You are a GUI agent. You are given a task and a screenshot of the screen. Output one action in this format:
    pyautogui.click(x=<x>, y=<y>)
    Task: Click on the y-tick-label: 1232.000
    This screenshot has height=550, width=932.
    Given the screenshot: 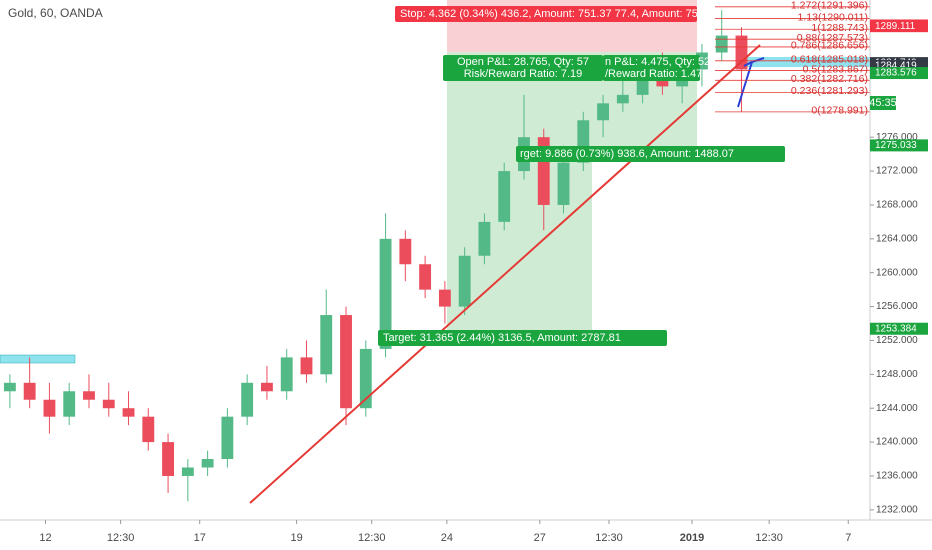 What is the action you would take?
    pyautogui.click(x=897, y=509)
    